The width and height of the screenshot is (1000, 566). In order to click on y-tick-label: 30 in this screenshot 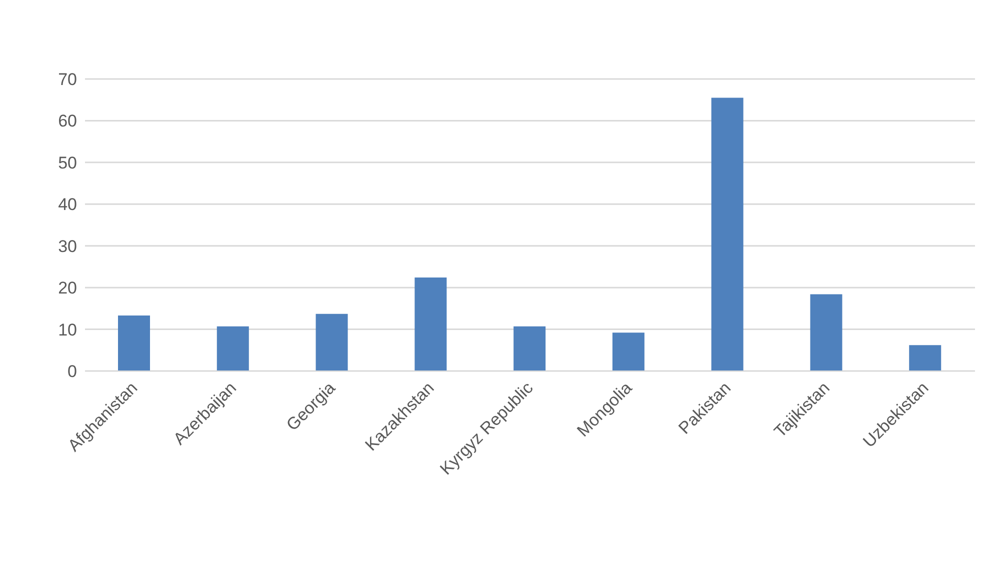, I will do `click(67, 246)`.